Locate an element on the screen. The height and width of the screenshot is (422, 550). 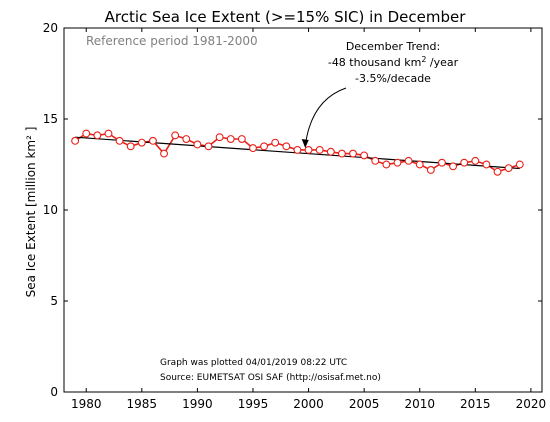
x-tick-label: 1980 is located at coordinates (86, 404).